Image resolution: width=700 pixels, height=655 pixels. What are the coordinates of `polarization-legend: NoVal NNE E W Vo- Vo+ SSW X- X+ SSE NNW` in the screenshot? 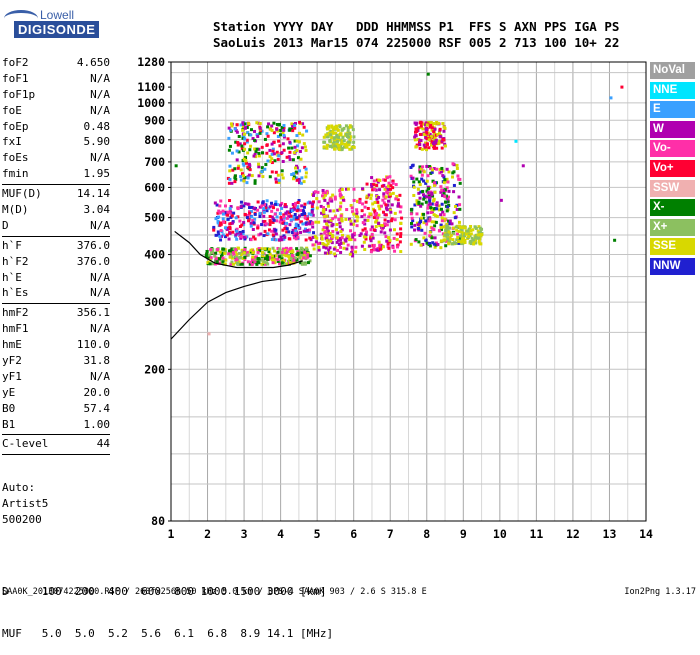 It's located at (672, 170).